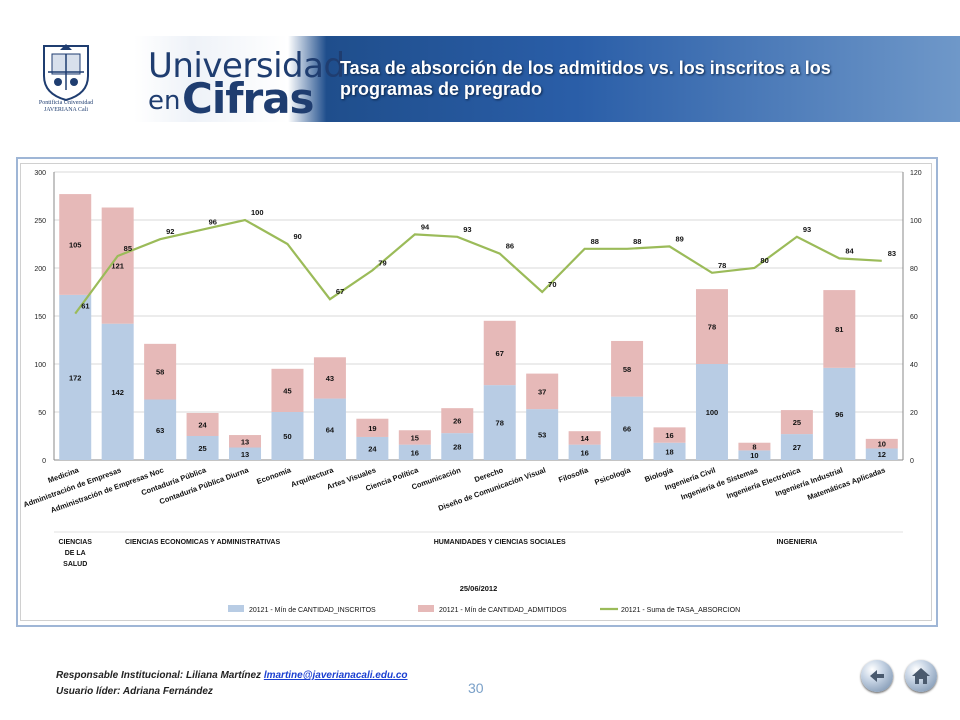 The image size is (960, 720). I want to click on brand-line-2-prefix: en, so click(164, 101).